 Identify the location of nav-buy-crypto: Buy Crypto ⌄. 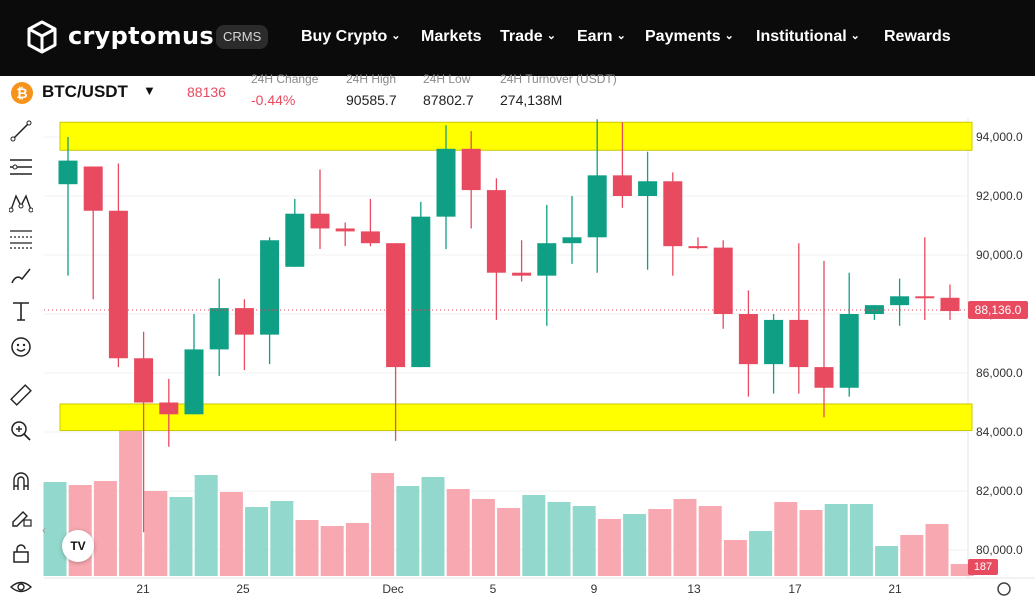
(350, 37).